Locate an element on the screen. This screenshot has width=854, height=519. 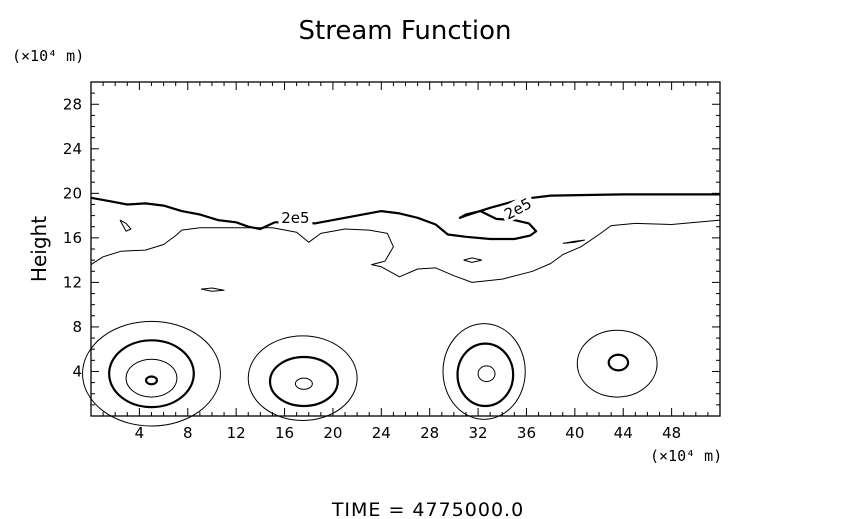
x-tick-label: 32 is located at coordinates (478, 433).